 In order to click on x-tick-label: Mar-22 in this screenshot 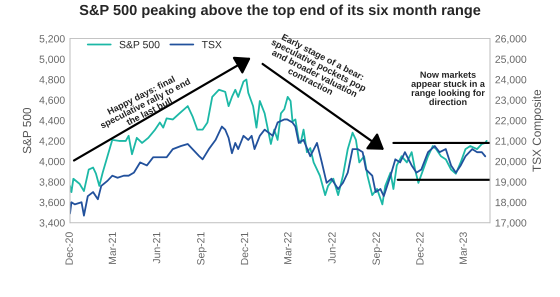, I will do `click(288, 248)`.